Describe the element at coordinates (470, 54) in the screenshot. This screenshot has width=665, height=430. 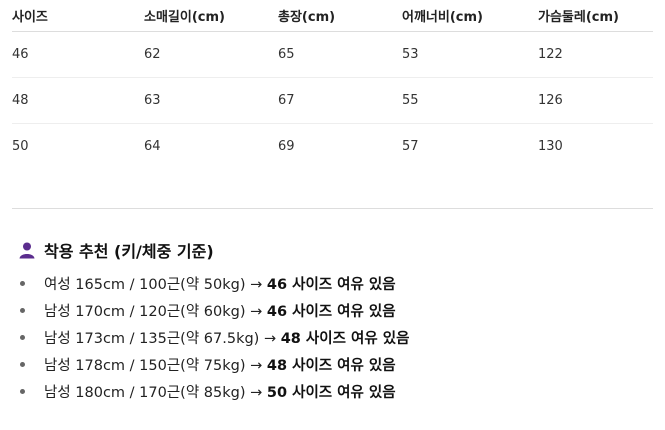
I see `table-cell: 53` at that location.